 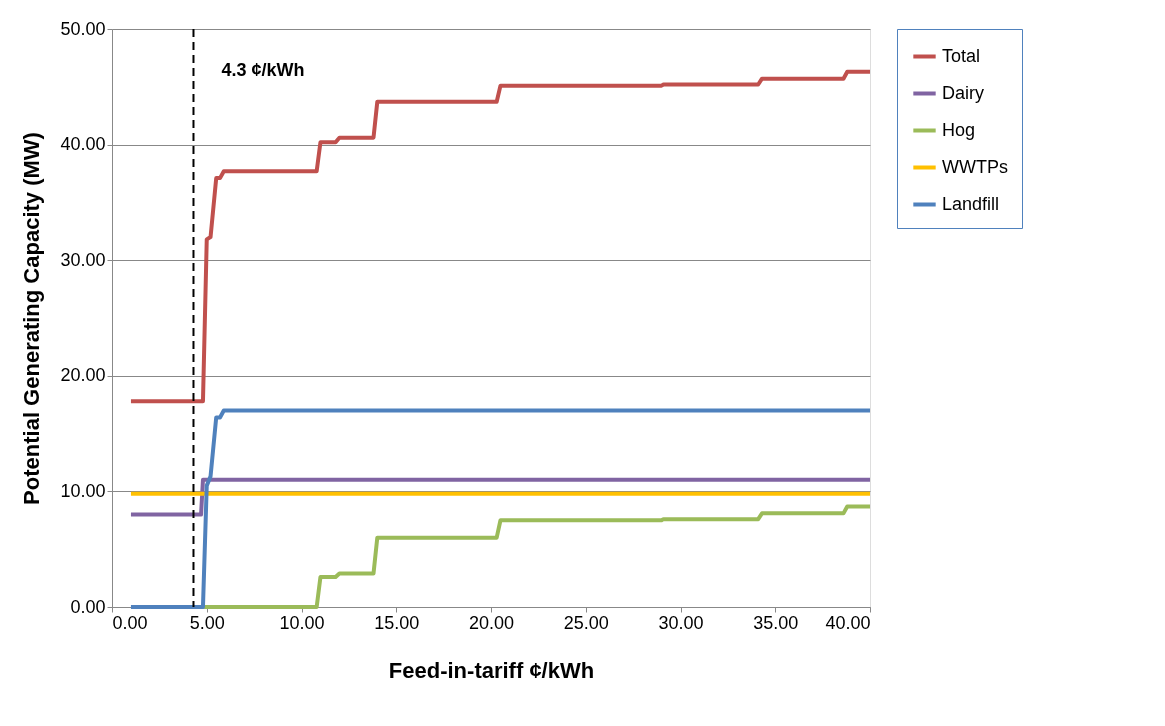 I want to click on y-tick-label: 50.00, so click(x=83, y=28).